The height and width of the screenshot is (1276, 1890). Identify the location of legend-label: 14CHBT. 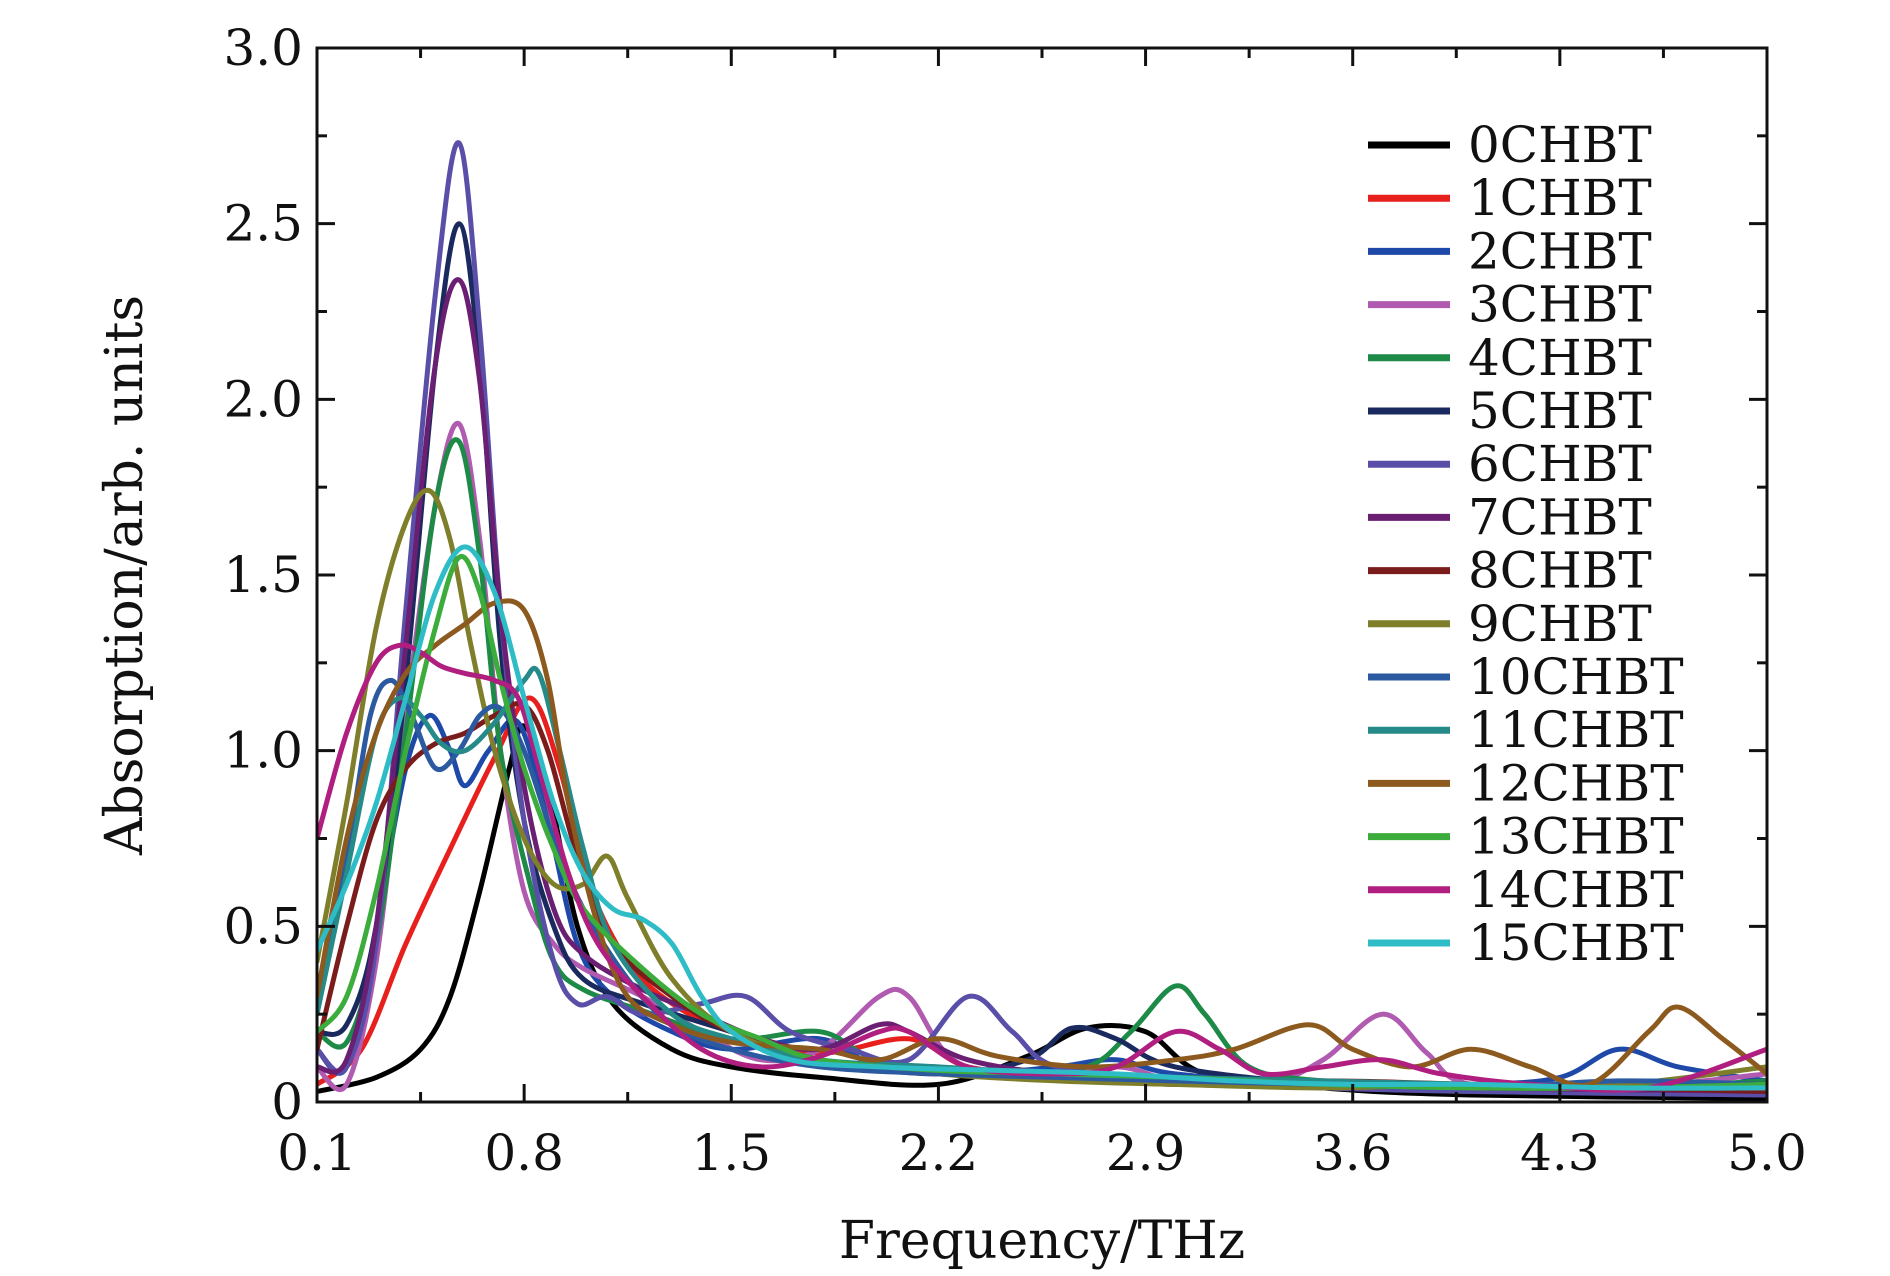
(1576, 890).